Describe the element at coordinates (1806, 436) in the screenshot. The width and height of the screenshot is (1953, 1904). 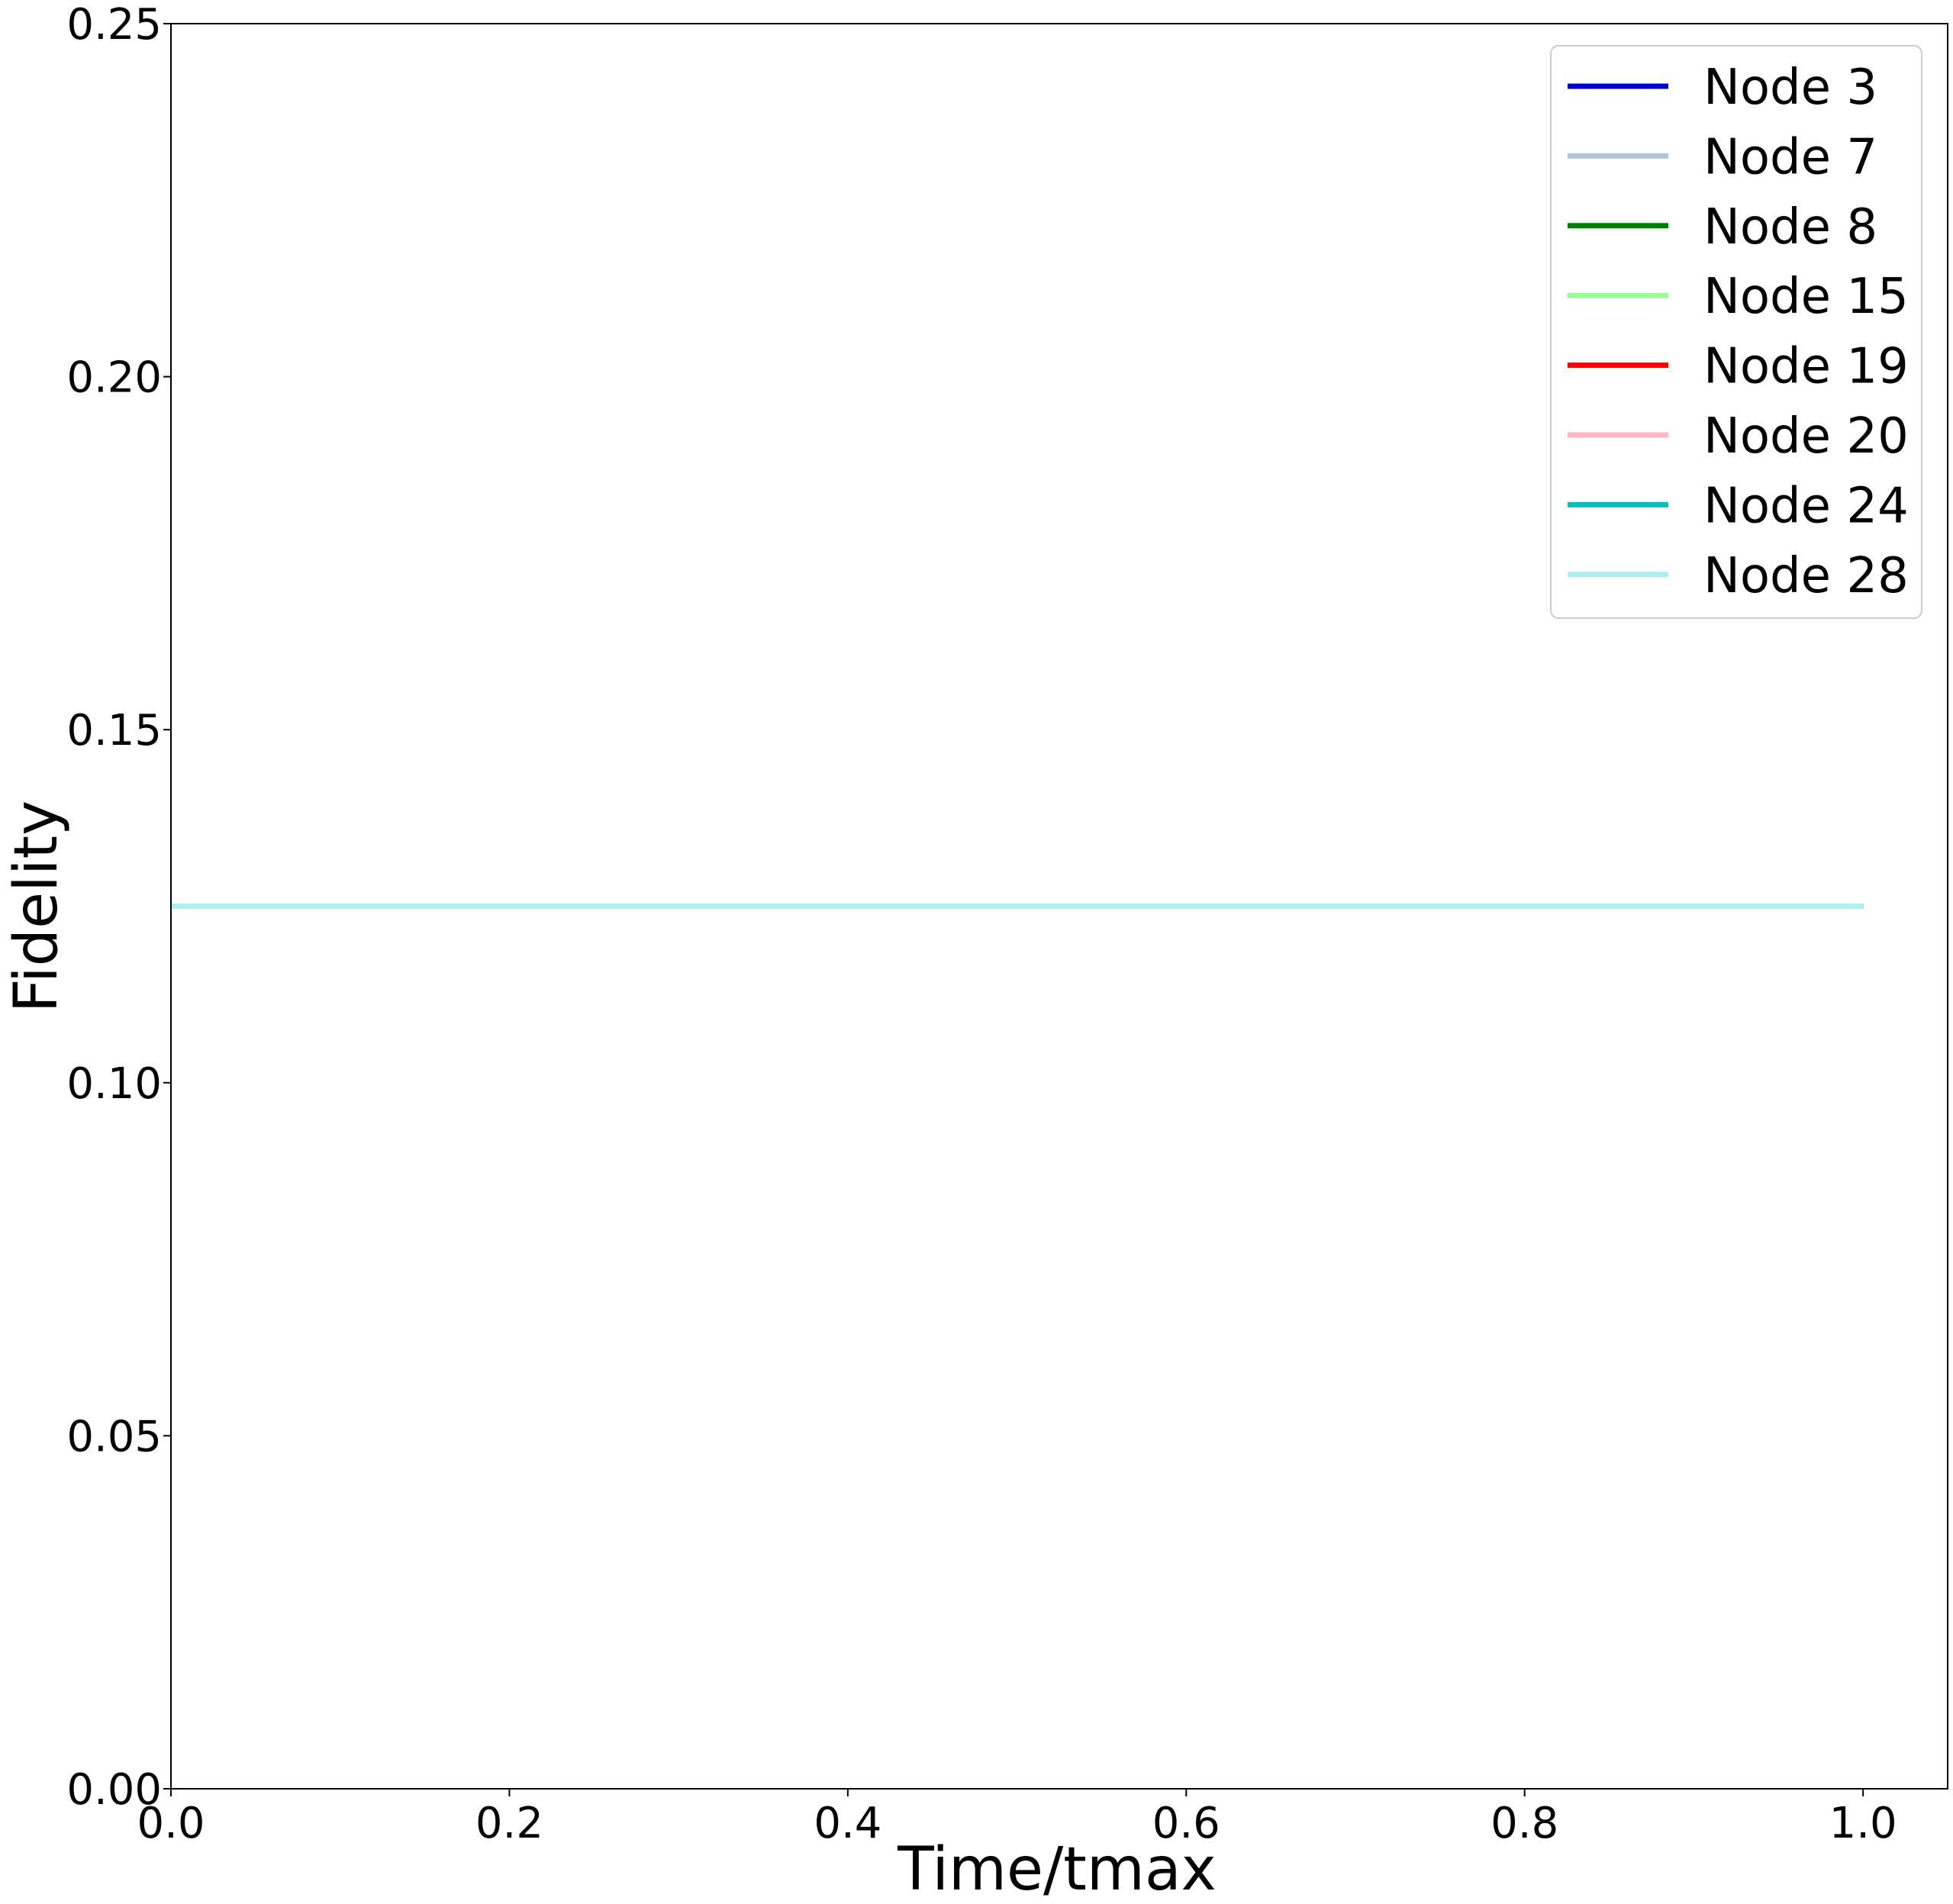
I see `legend-label: Node 20` at that location.